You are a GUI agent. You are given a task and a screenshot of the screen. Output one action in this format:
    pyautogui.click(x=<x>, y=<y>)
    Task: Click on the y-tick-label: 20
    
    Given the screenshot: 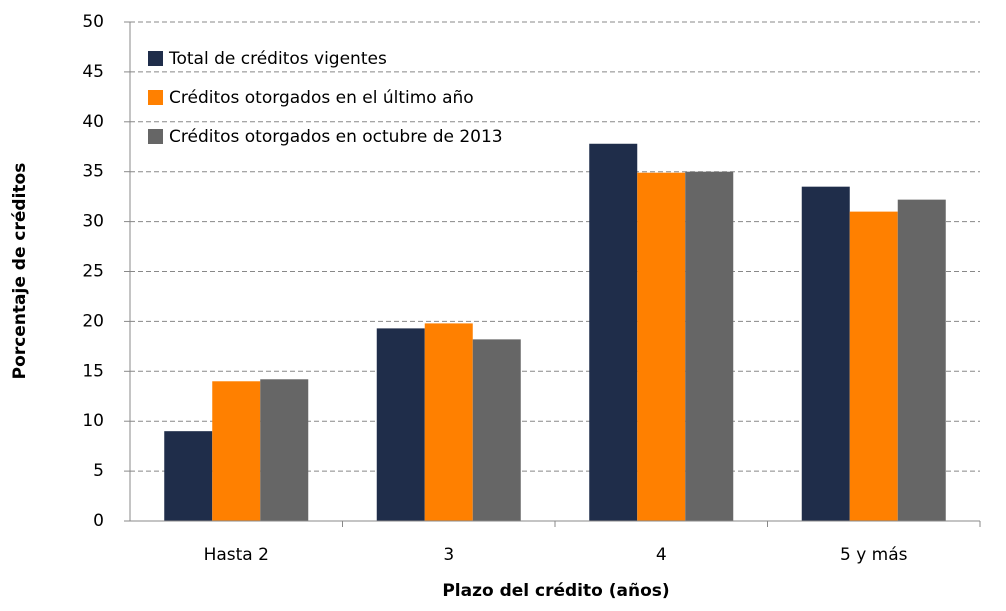 What is the action you would take?
    pyautogui.click(x=93, y=321)
    